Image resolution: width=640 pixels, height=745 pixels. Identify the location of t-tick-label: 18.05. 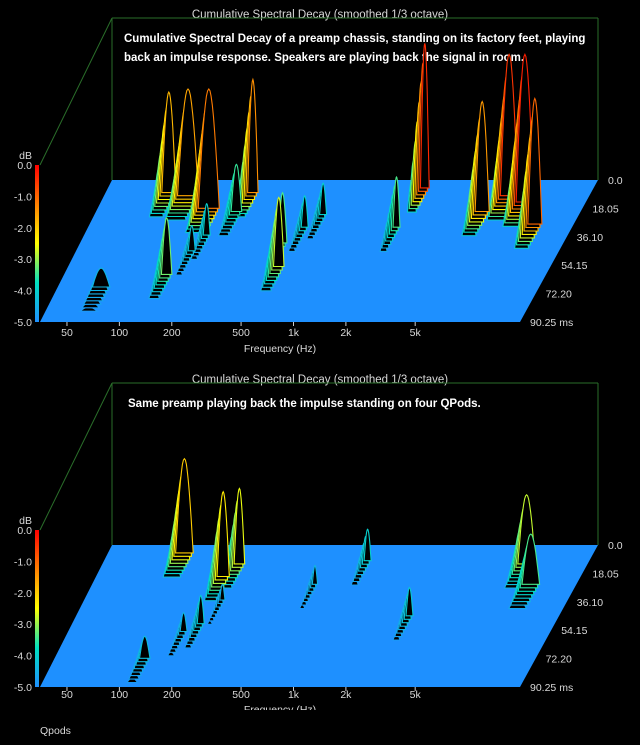
(605, 574).